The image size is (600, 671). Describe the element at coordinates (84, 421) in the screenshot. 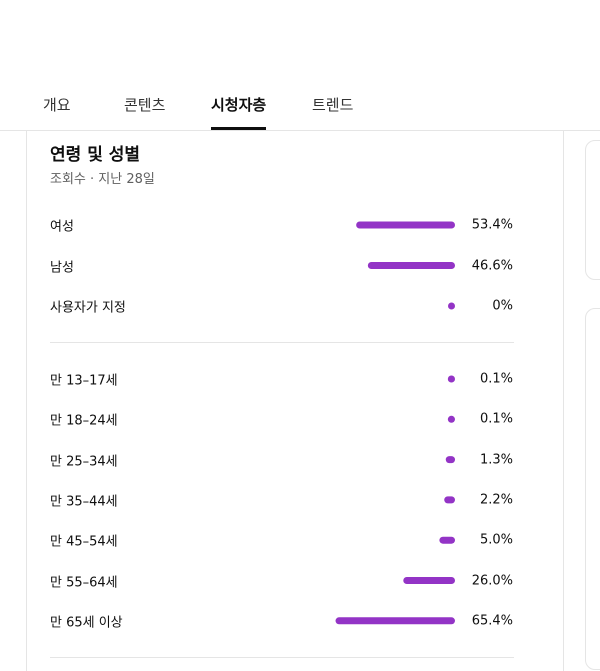

I see `row-label: 만 18–24세` at that location.